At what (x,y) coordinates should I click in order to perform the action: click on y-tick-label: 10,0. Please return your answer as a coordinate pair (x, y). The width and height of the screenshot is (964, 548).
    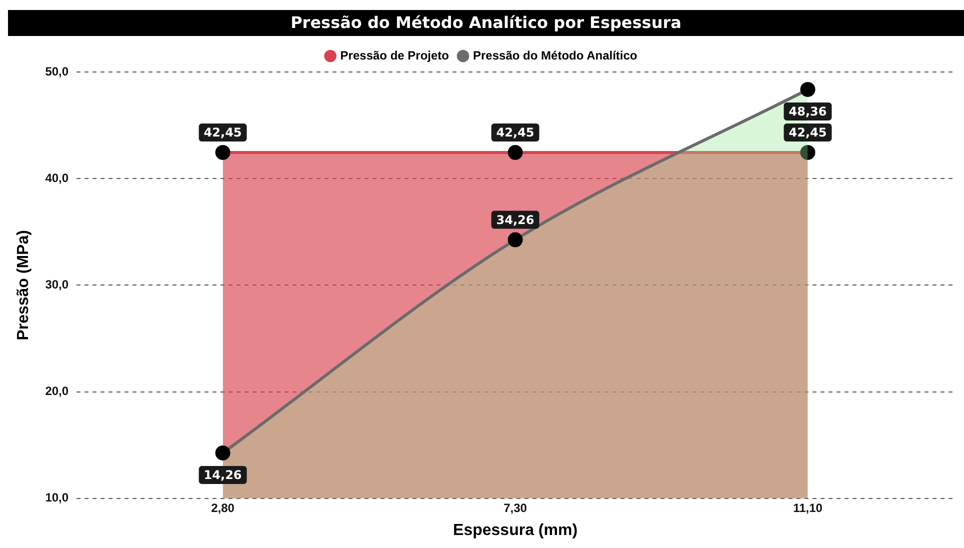
    Looking at the image, I should click on (57, 497).